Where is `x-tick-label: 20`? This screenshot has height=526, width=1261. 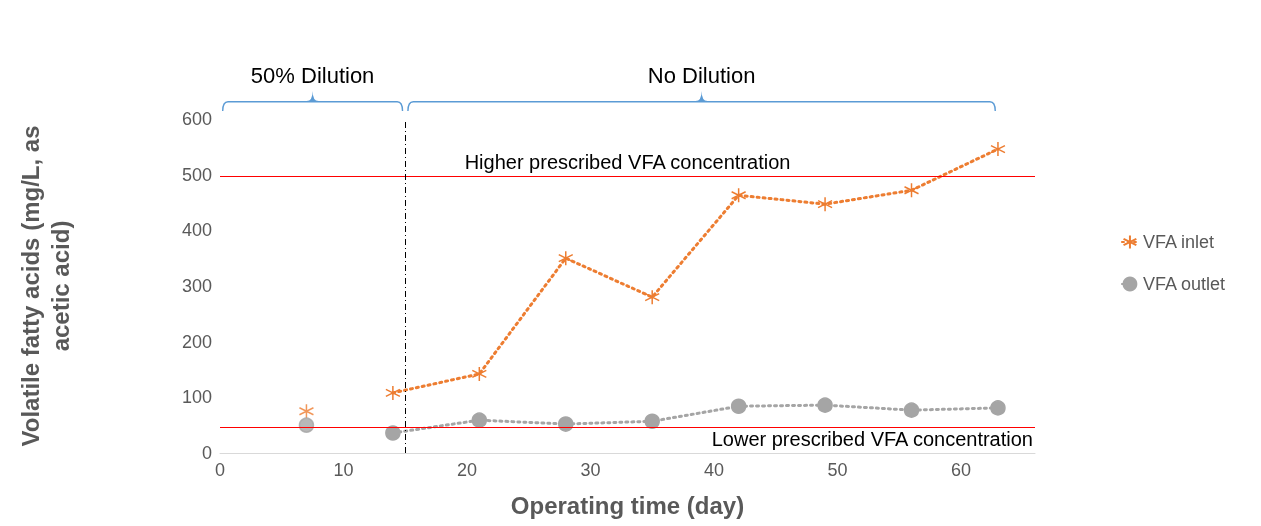 x-tick-label: 20 is located at coordinates (466, 470).